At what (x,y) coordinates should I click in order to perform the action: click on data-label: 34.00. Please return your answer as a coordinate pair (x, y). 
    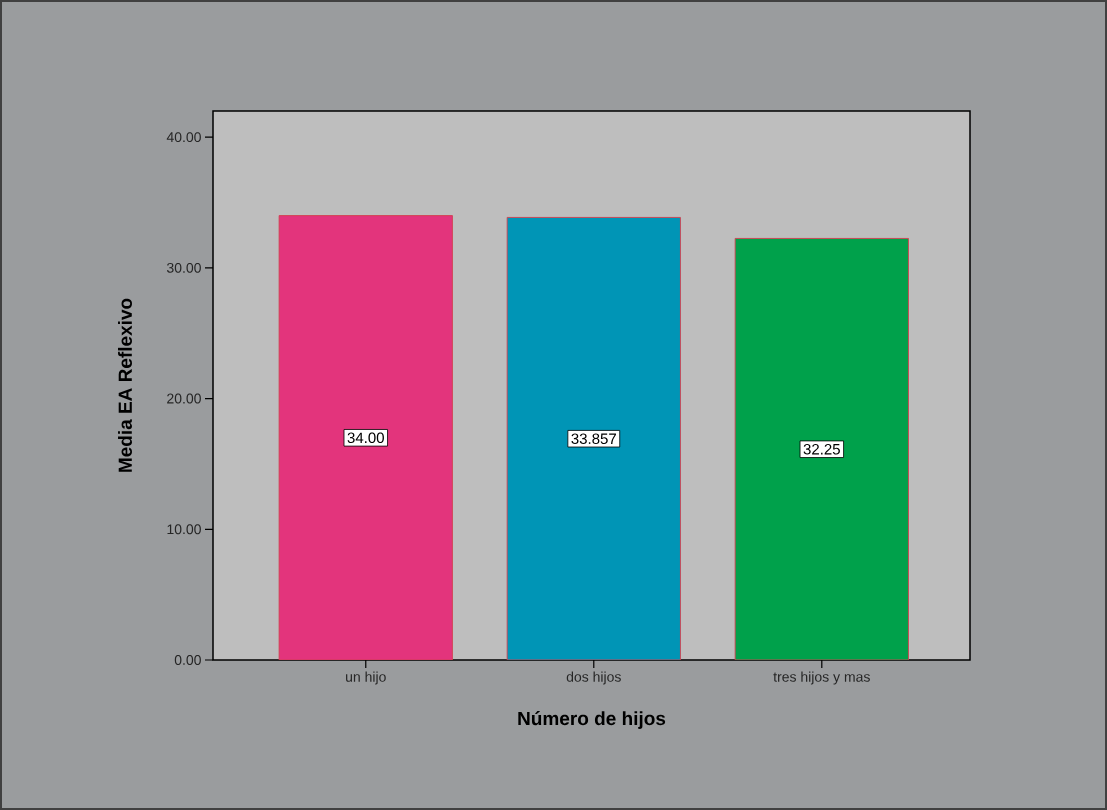
    Looking at the image, I should click on (365, 438).